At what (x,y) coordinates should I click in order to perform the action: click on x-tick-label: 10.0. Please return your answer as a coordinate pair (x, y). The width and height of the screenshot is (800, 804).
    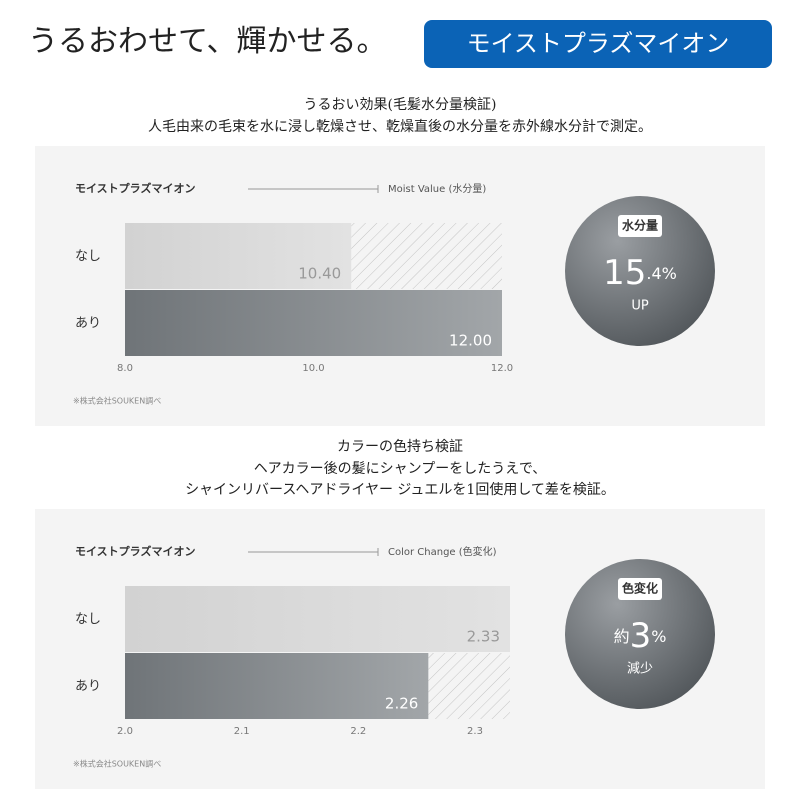
    Looking at the image, I should click on (313, 368).